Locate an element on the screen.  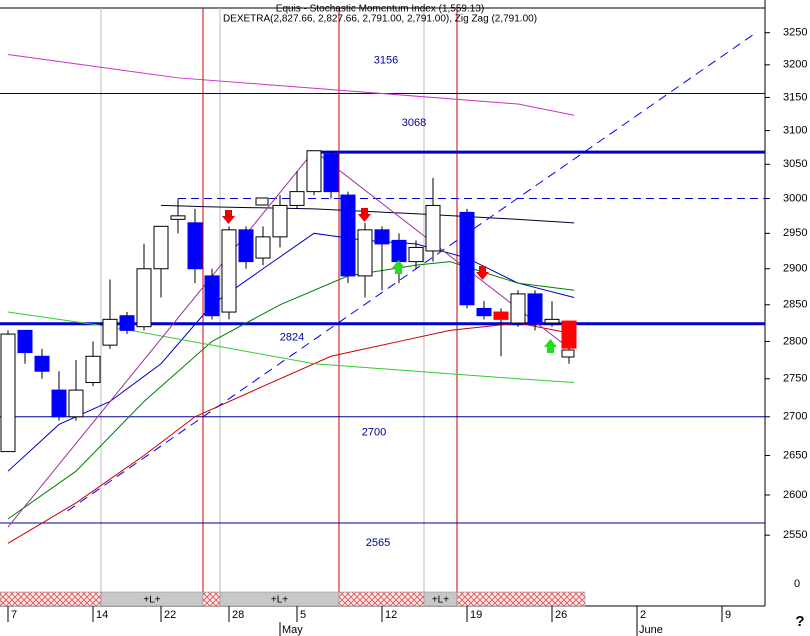
y-tick-label: 3200 is located at coordinates (795, 65).